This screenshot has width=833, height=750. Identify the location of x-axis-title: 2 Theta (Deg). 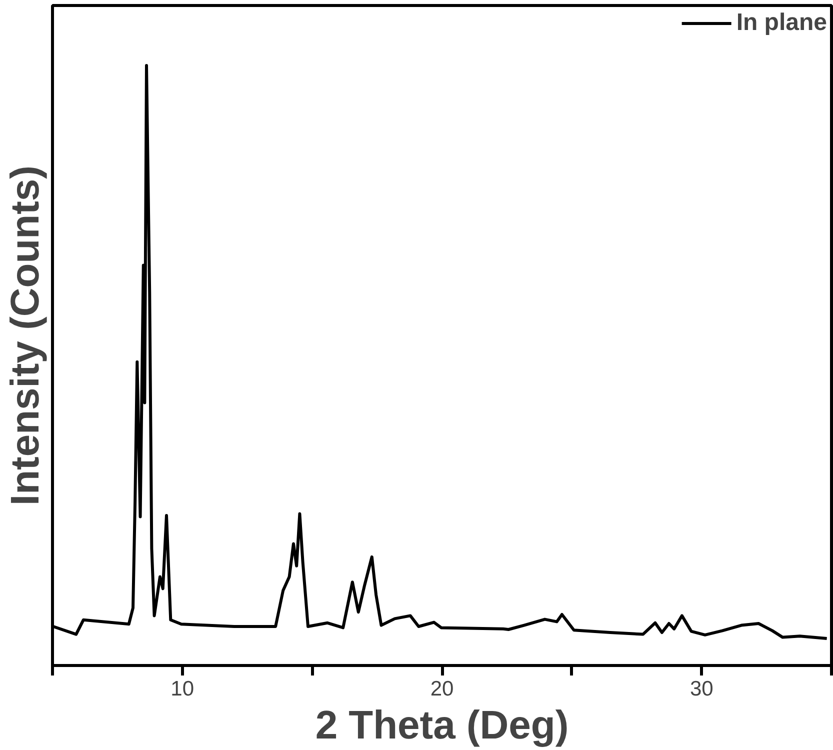
(442, 726).